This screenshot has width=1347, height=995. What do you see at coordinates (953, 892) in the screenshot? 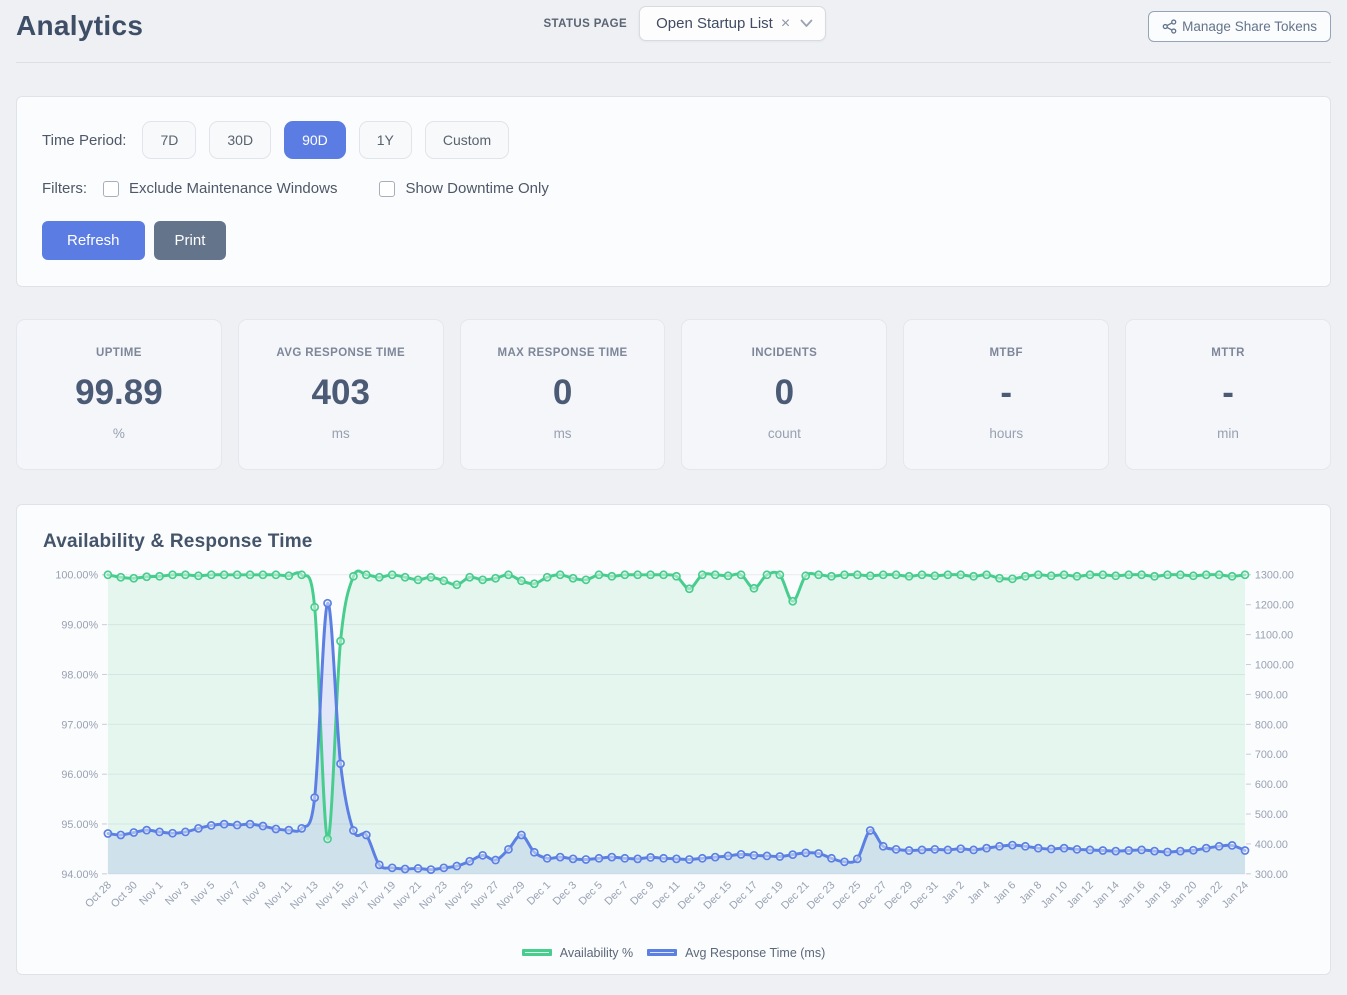
I see `x-axis-tick: Jan 2` at bounding box center [953, 892].